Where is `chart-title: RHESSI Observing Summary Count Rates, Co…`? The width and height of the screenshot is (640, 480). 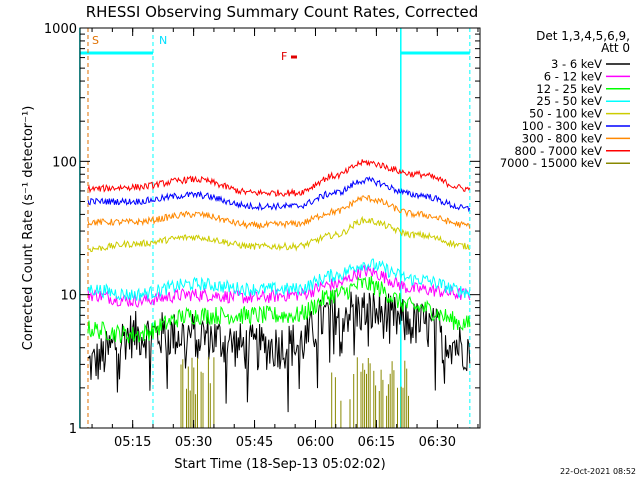 chart-title: RHESSI Observing Summary Count Rates, Co… is located at coordinates (282, 12).